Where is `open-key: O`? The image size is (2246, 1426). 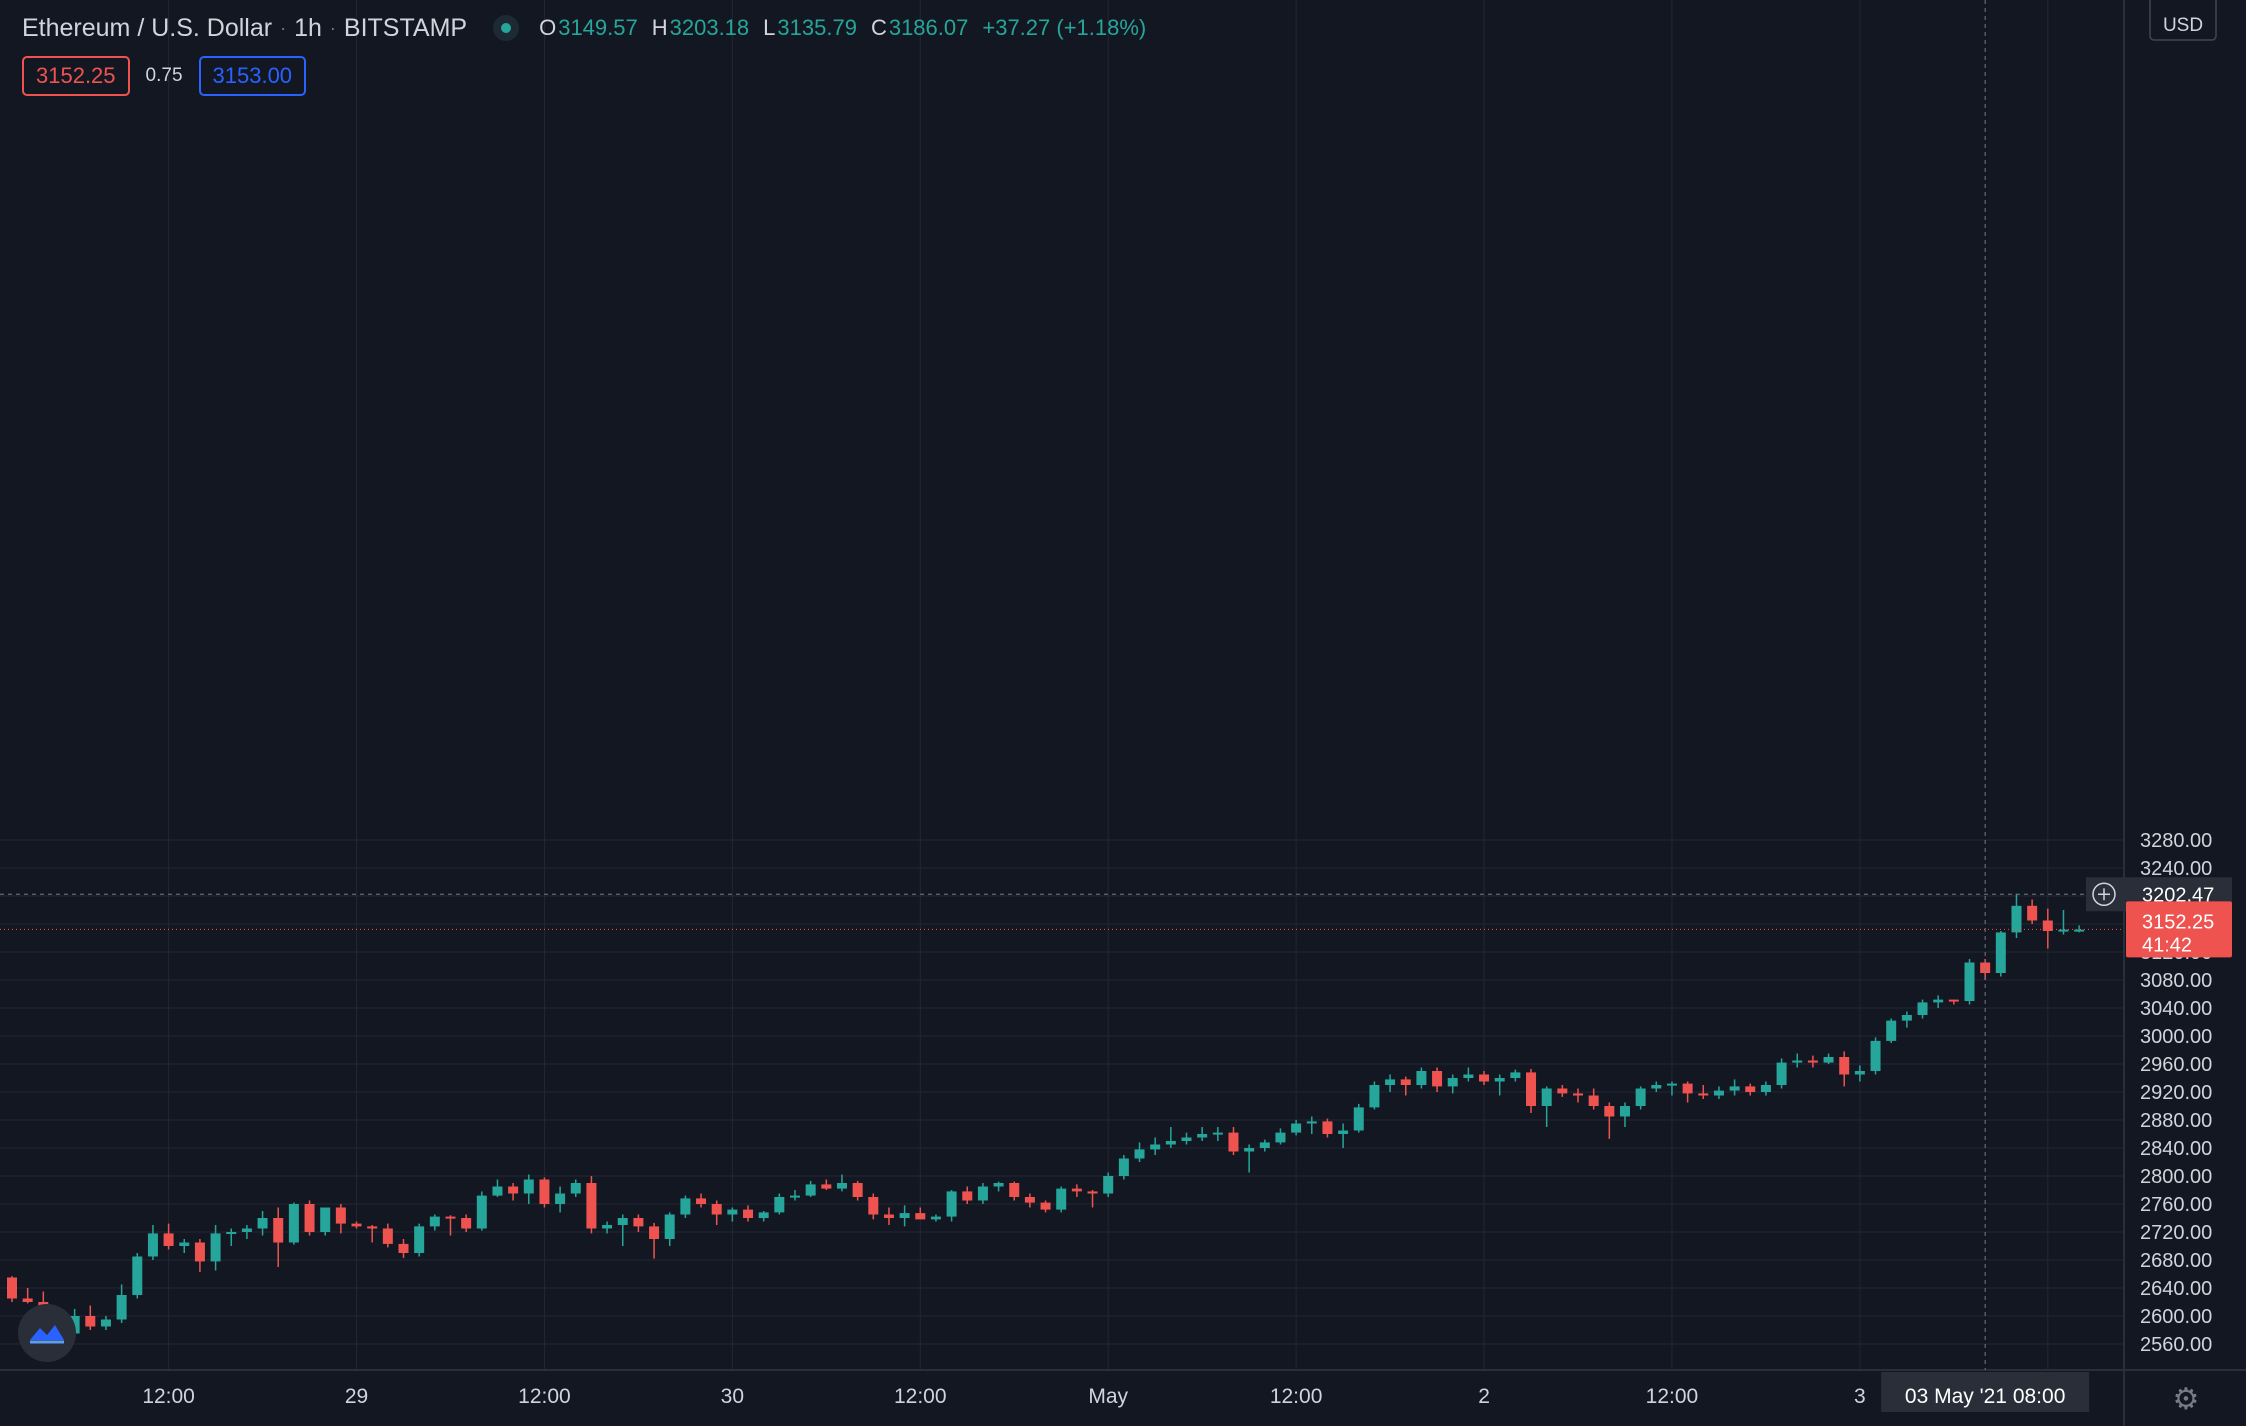 open-key: O is located at coordinates (548, 27).